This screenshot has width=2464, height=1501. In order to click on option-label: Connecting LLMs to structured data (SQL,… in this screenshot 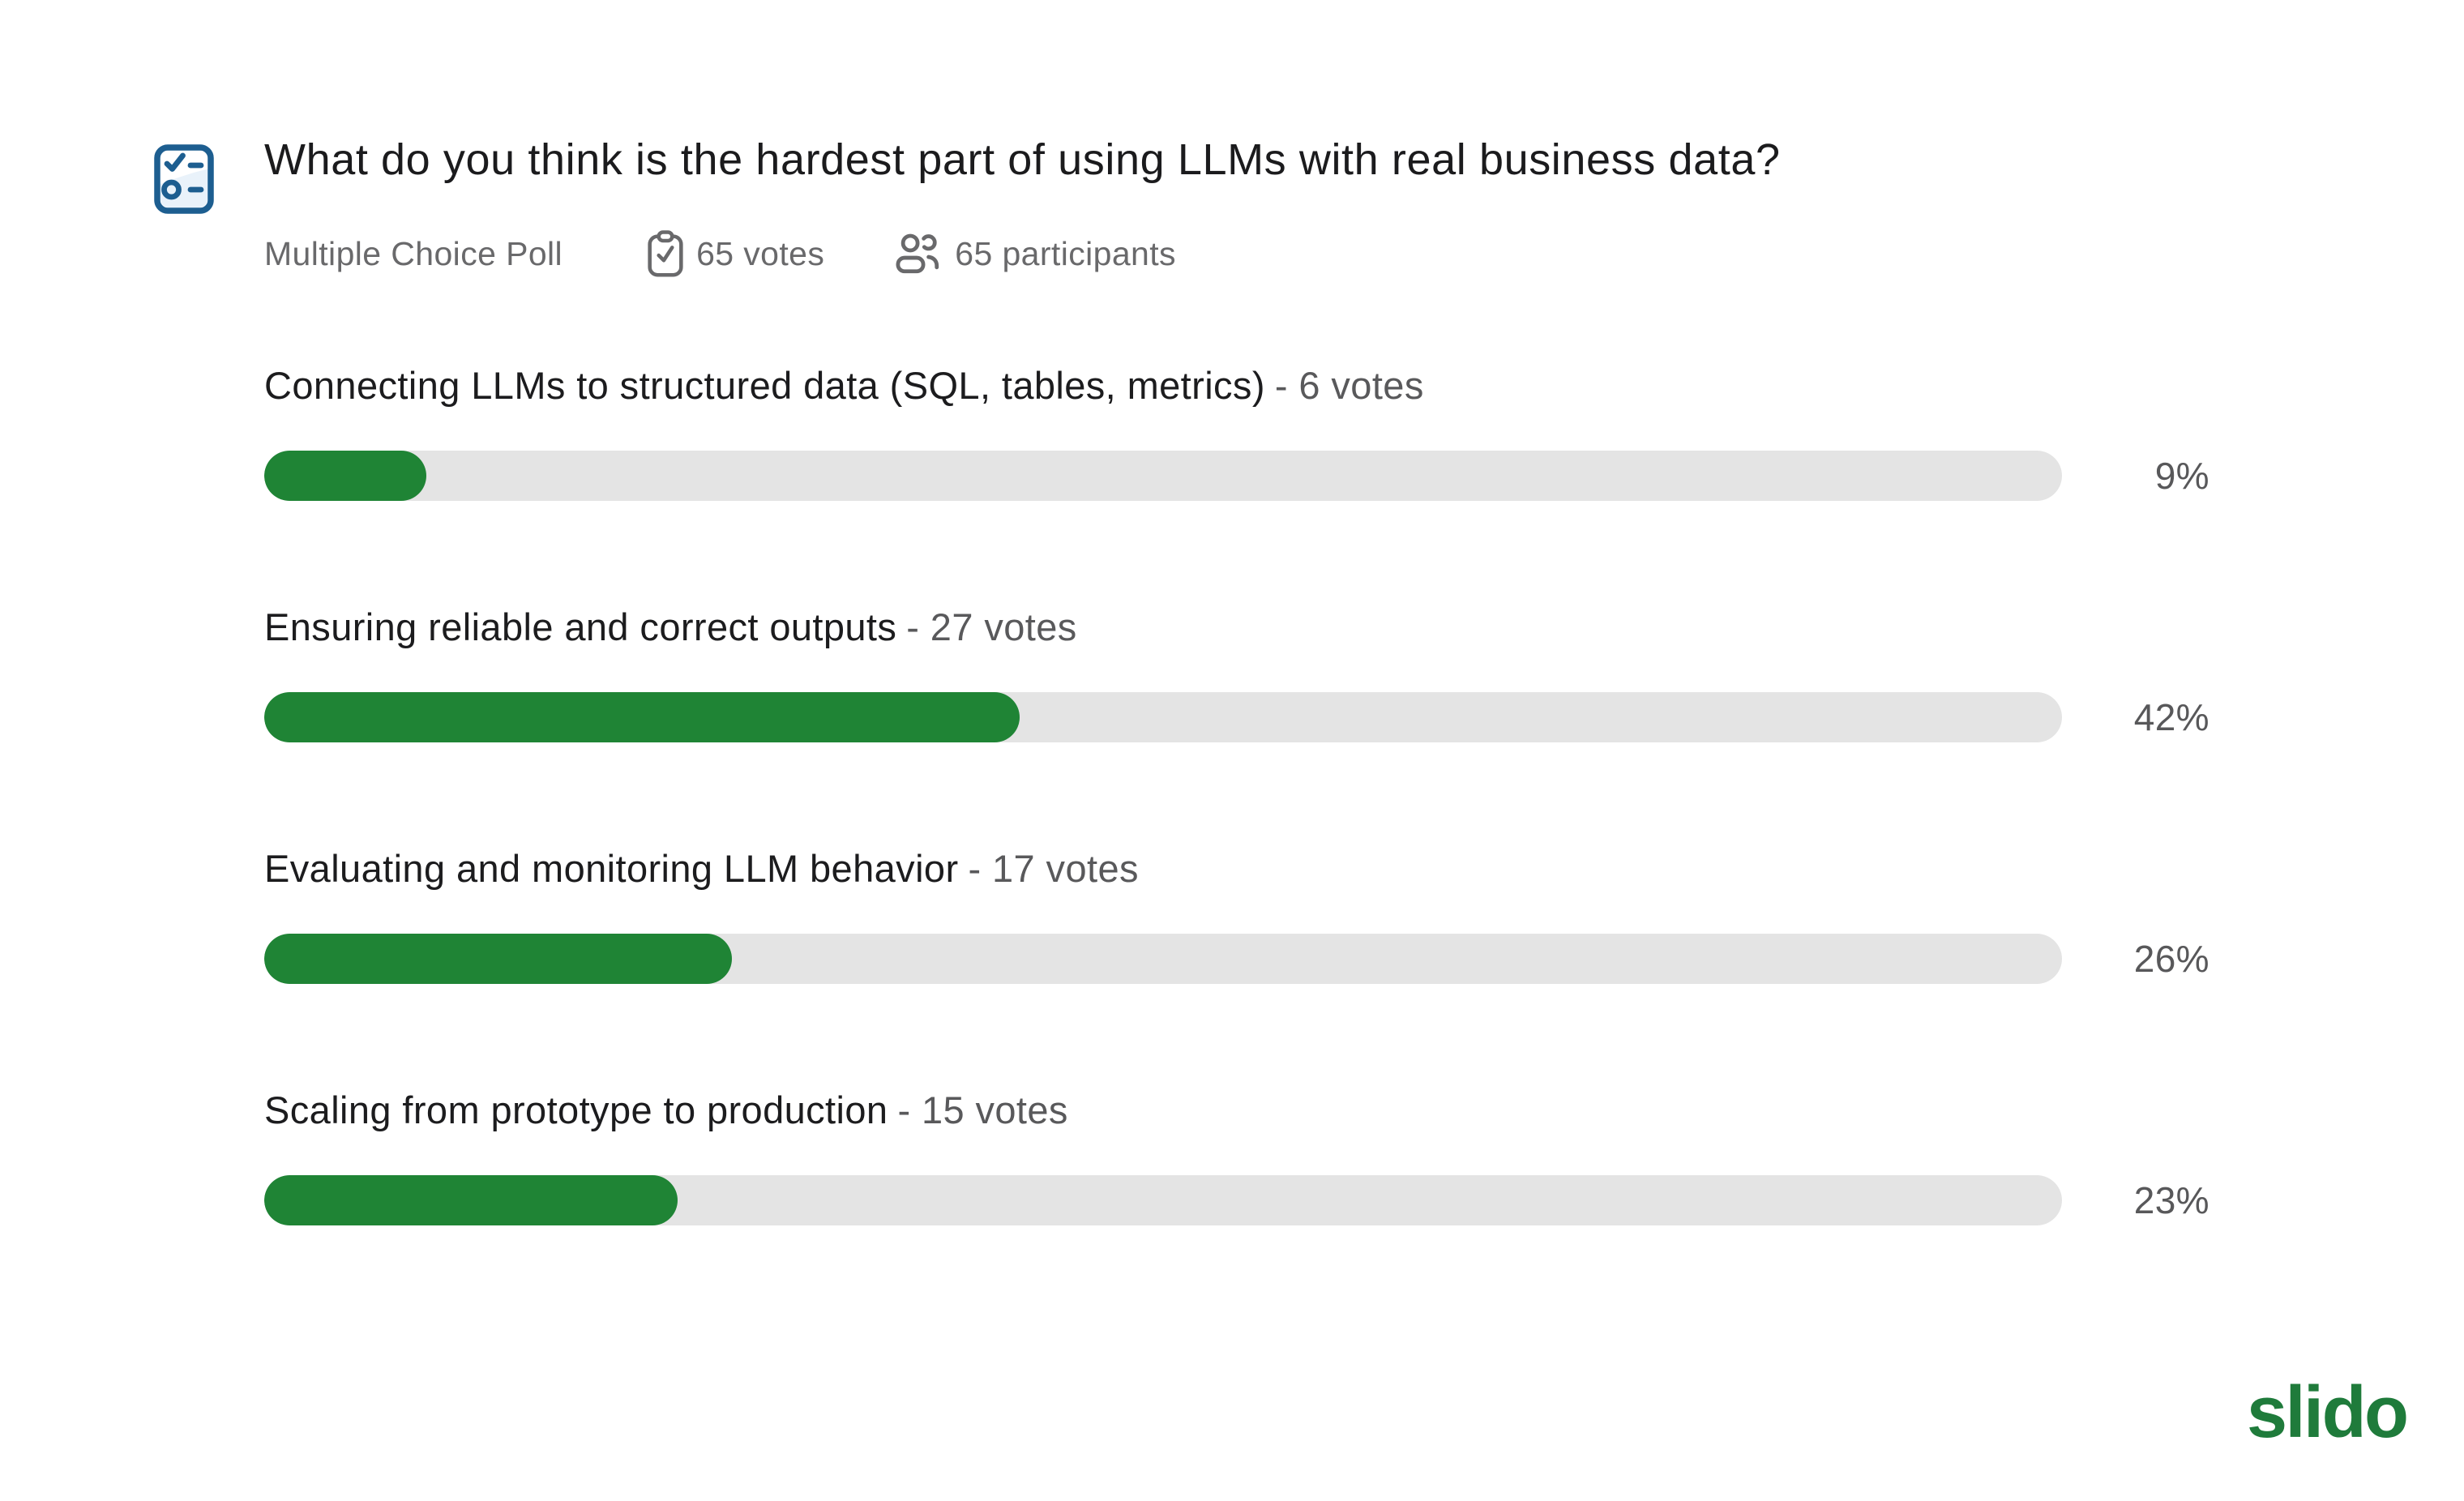, I will do `click(1236, 385)`.